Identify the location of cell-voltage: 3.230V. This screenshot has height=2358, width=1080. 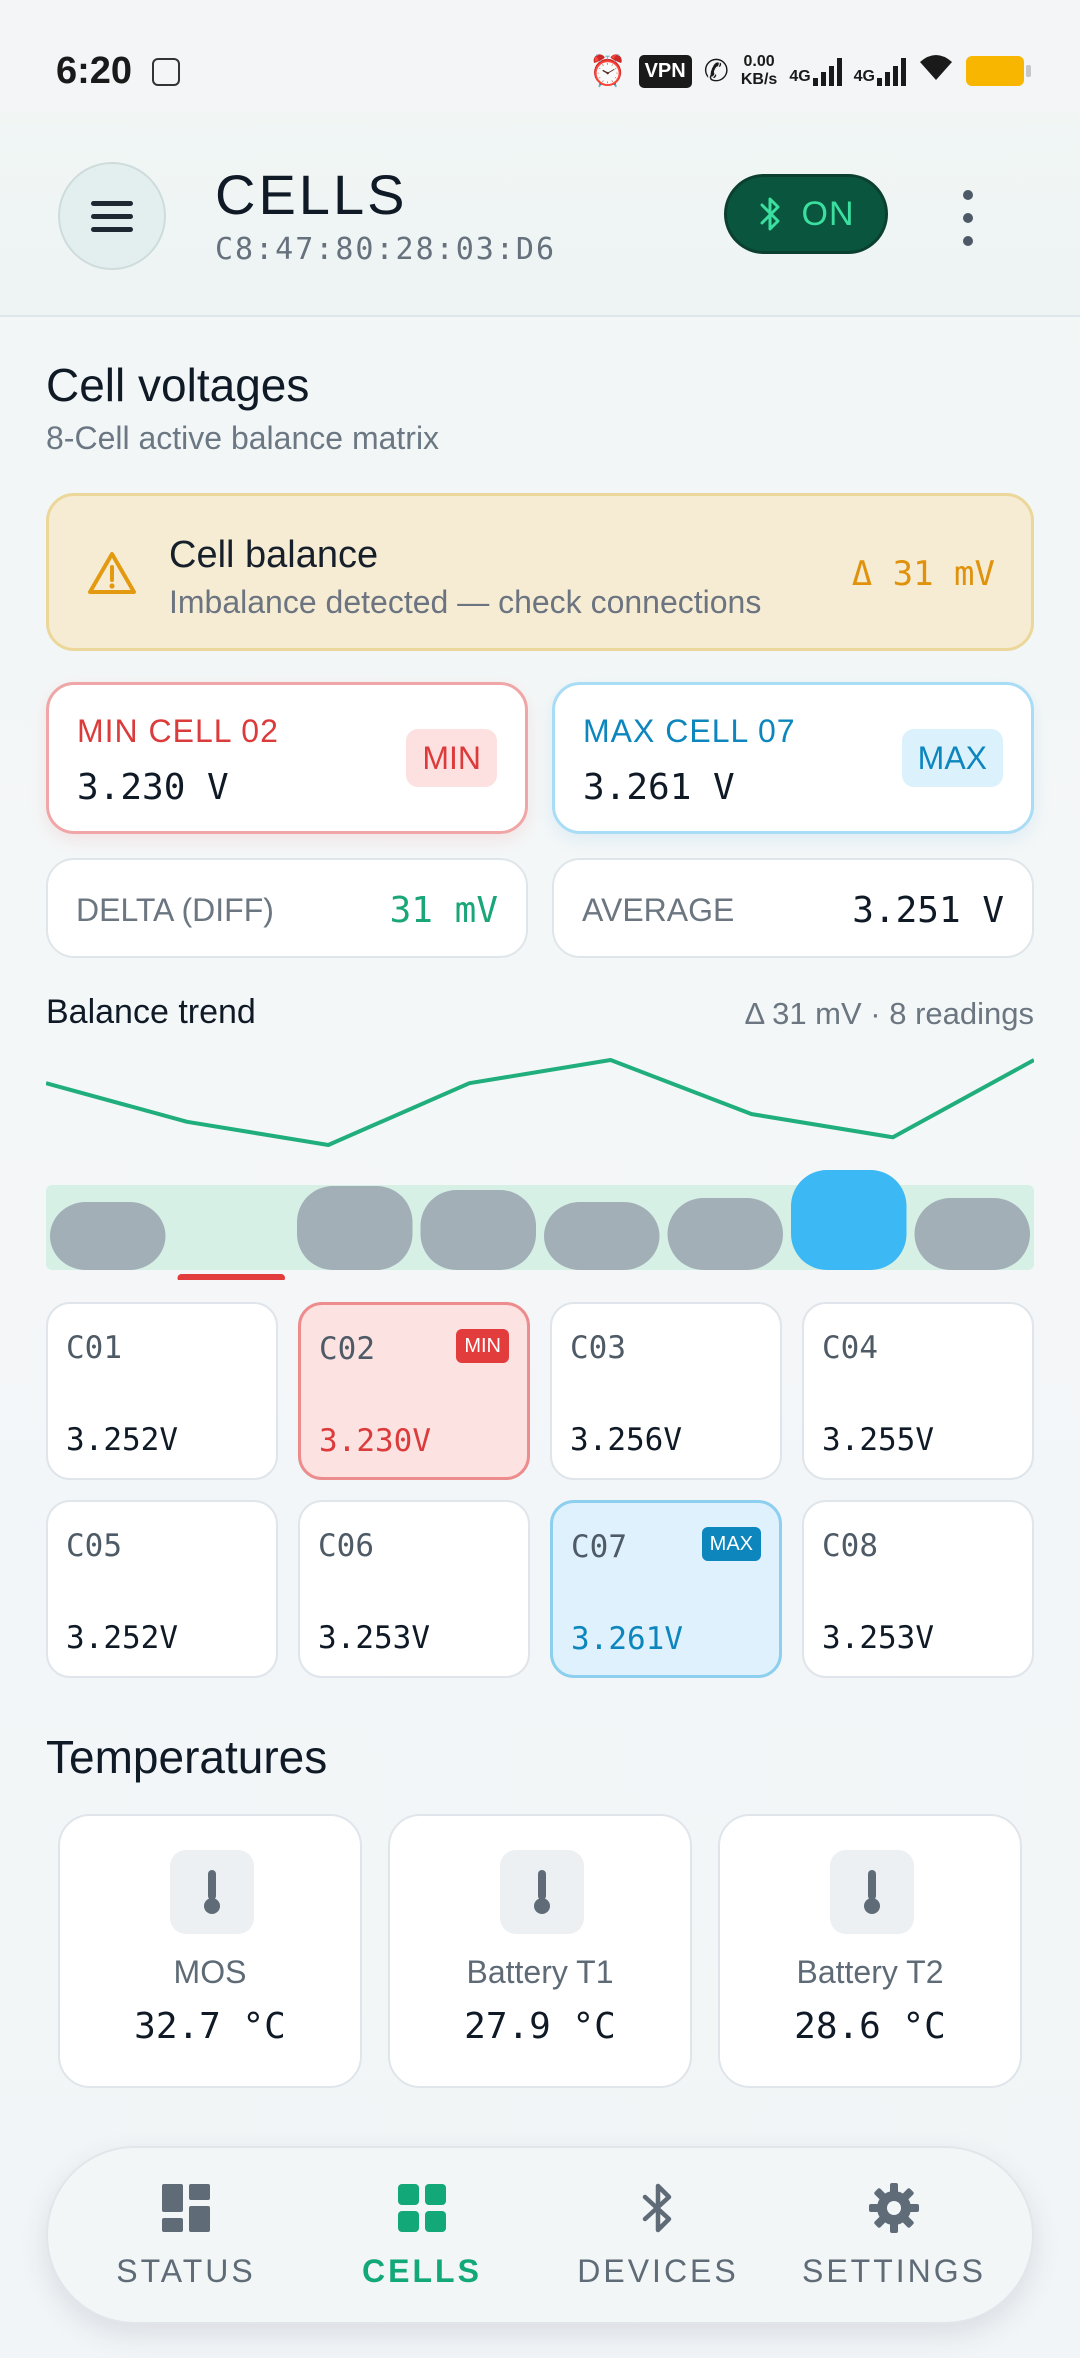
(375, 1441).